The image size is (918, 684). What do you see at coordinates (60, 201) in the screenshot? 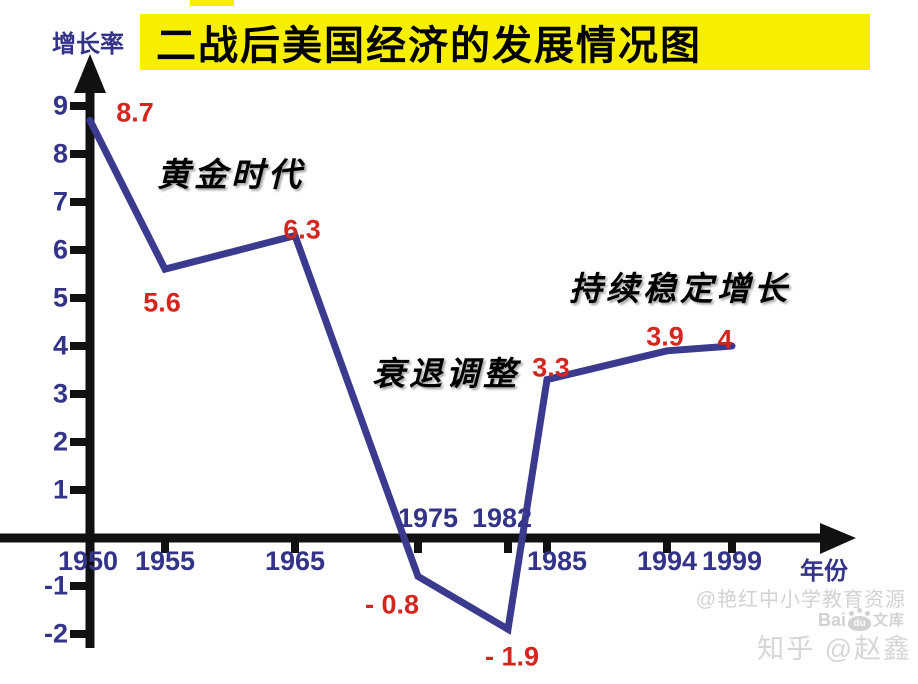
I see `y-tick-label: 7` at bounding box center [60, 201].